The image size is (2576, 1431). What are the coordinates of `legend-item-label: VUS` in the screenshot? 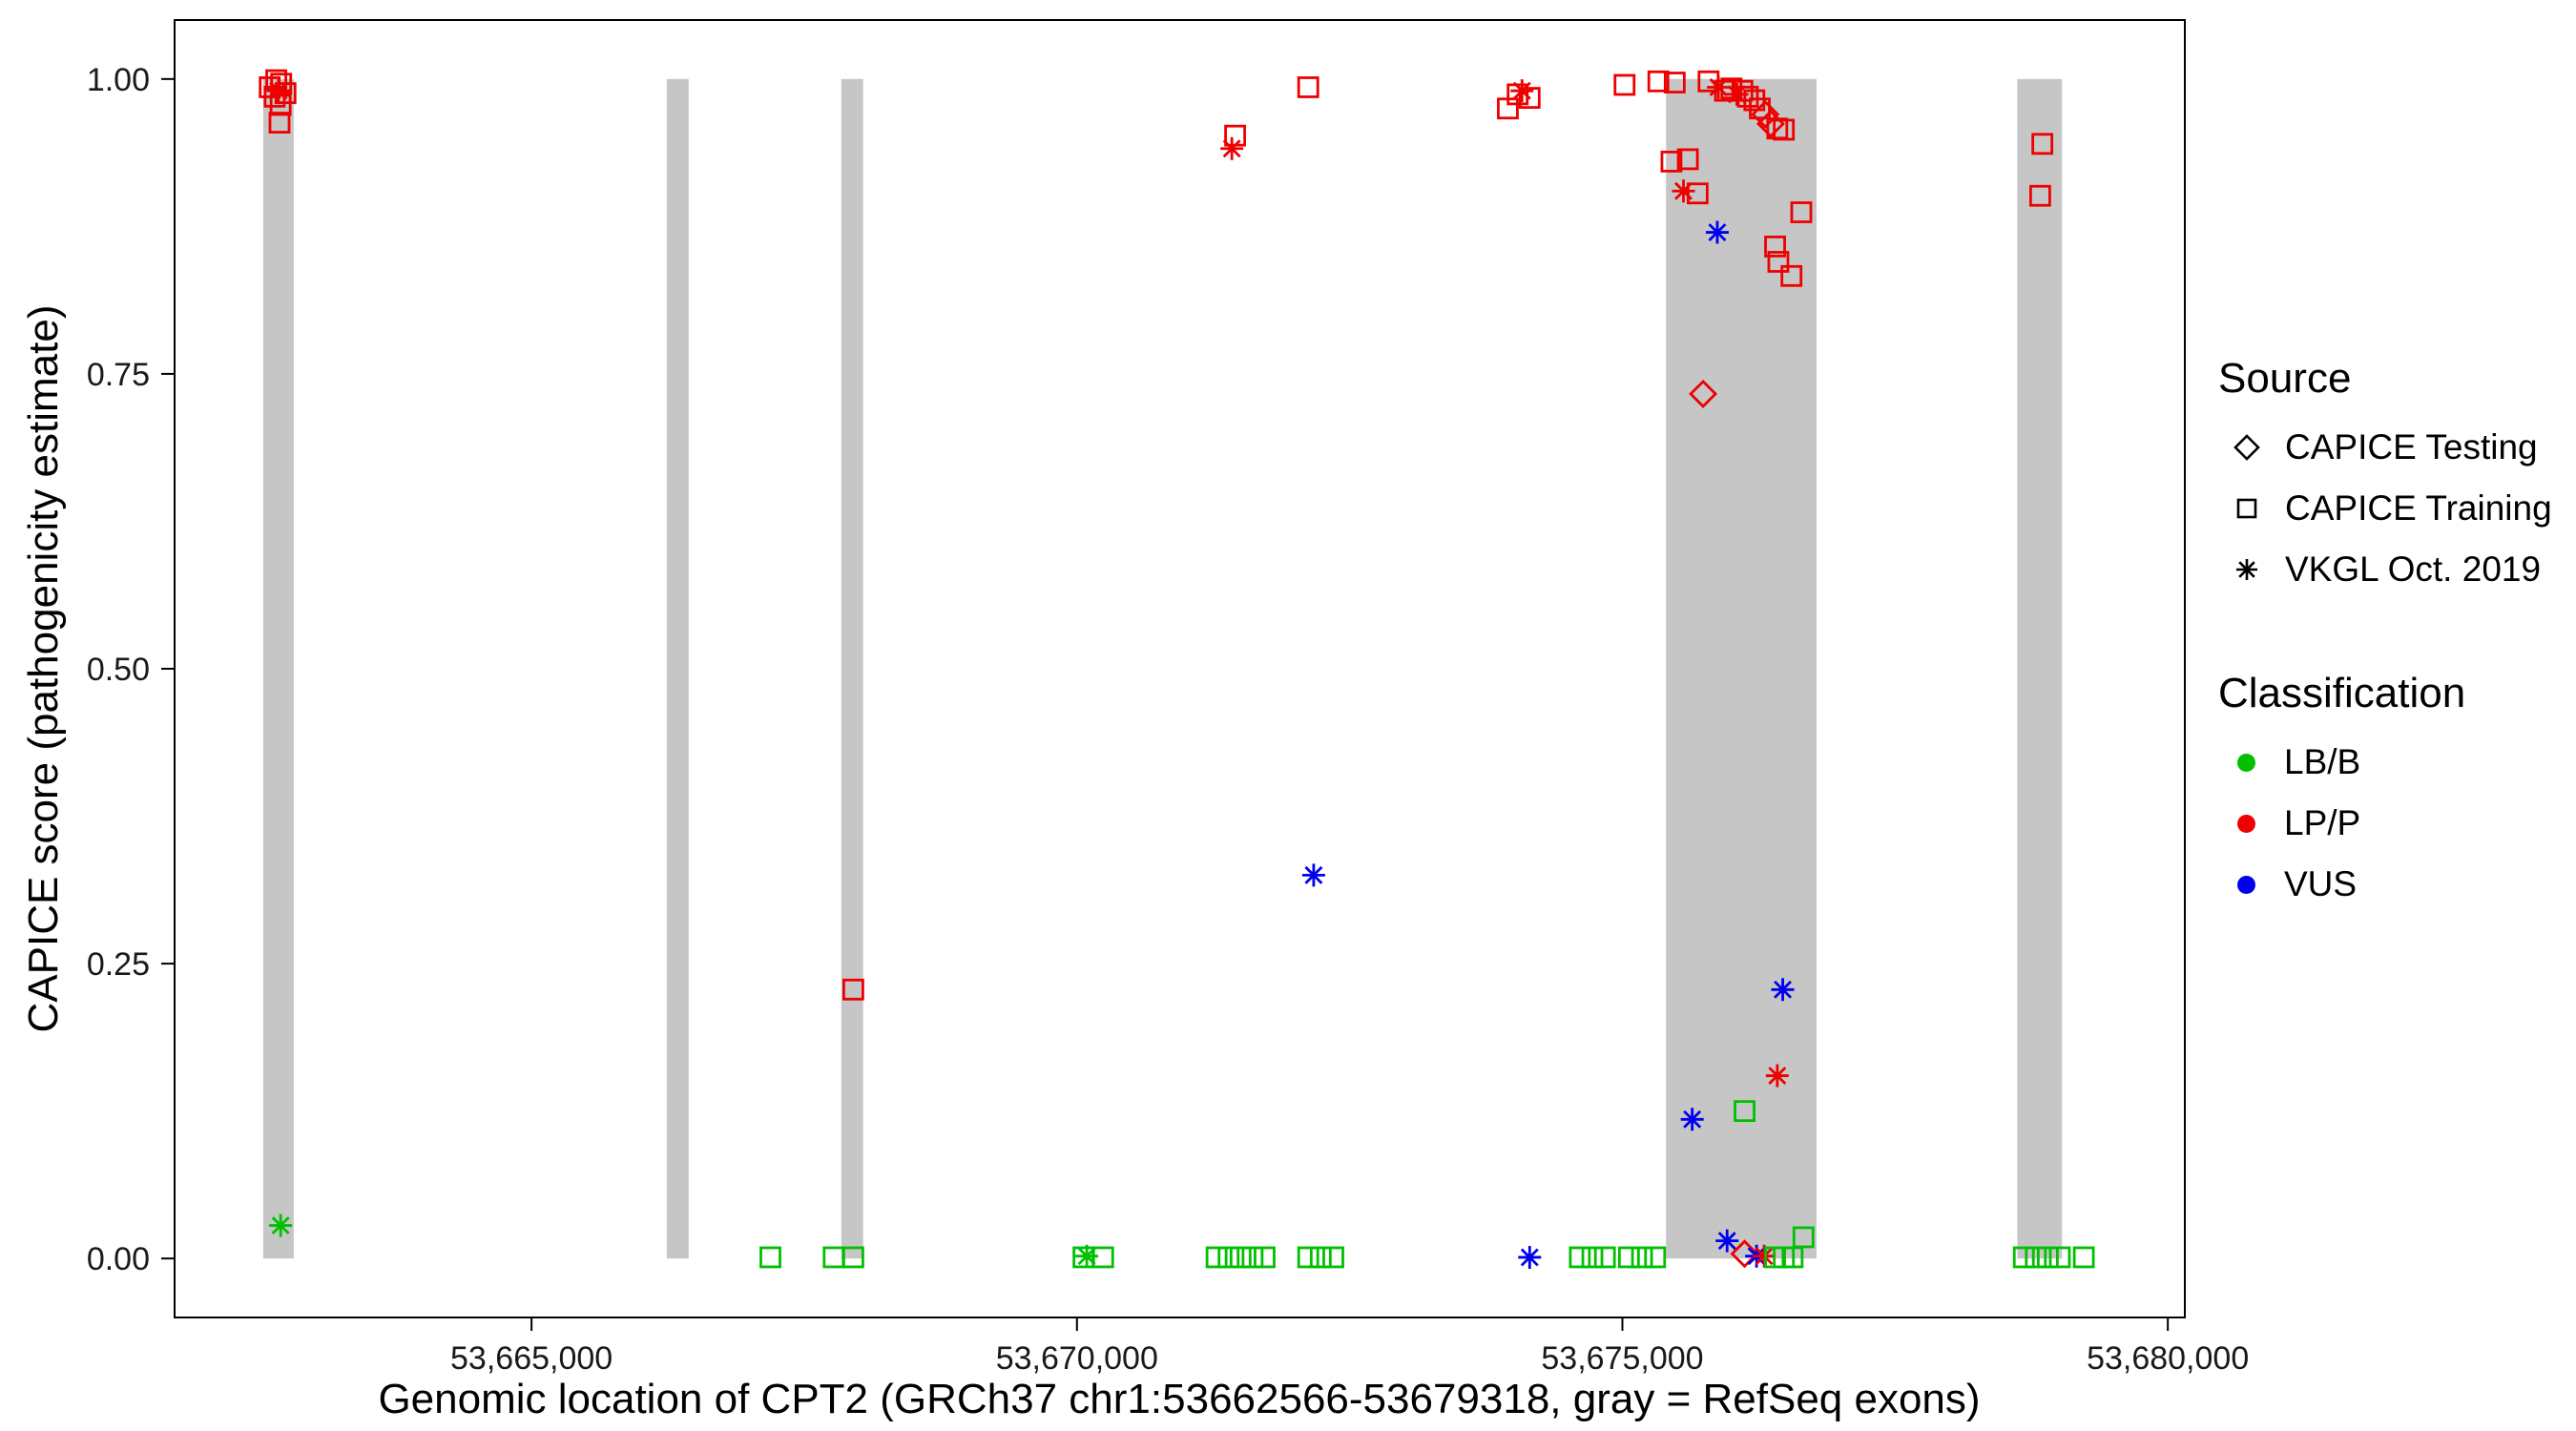 It's located at (2321, 884).